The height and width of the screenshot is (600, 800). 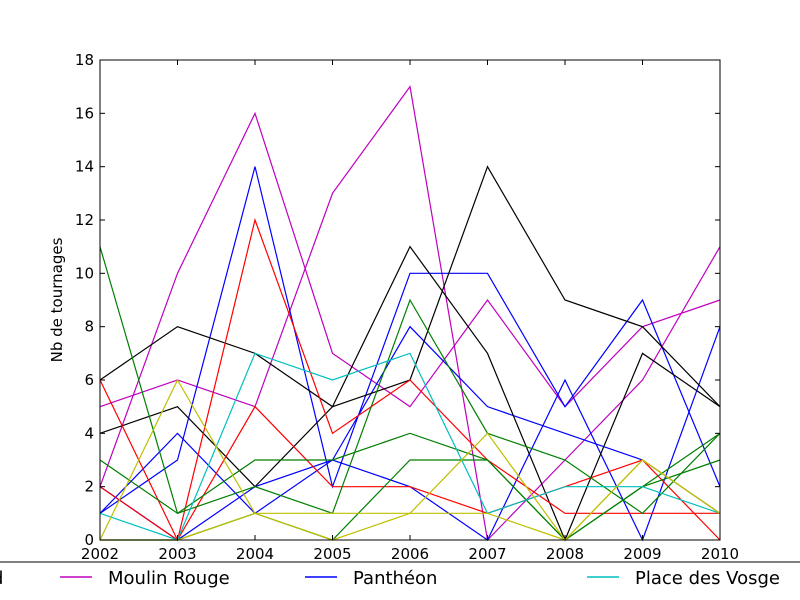 I want to click on x-tick-label: 2009, so click(x=642, y=554).